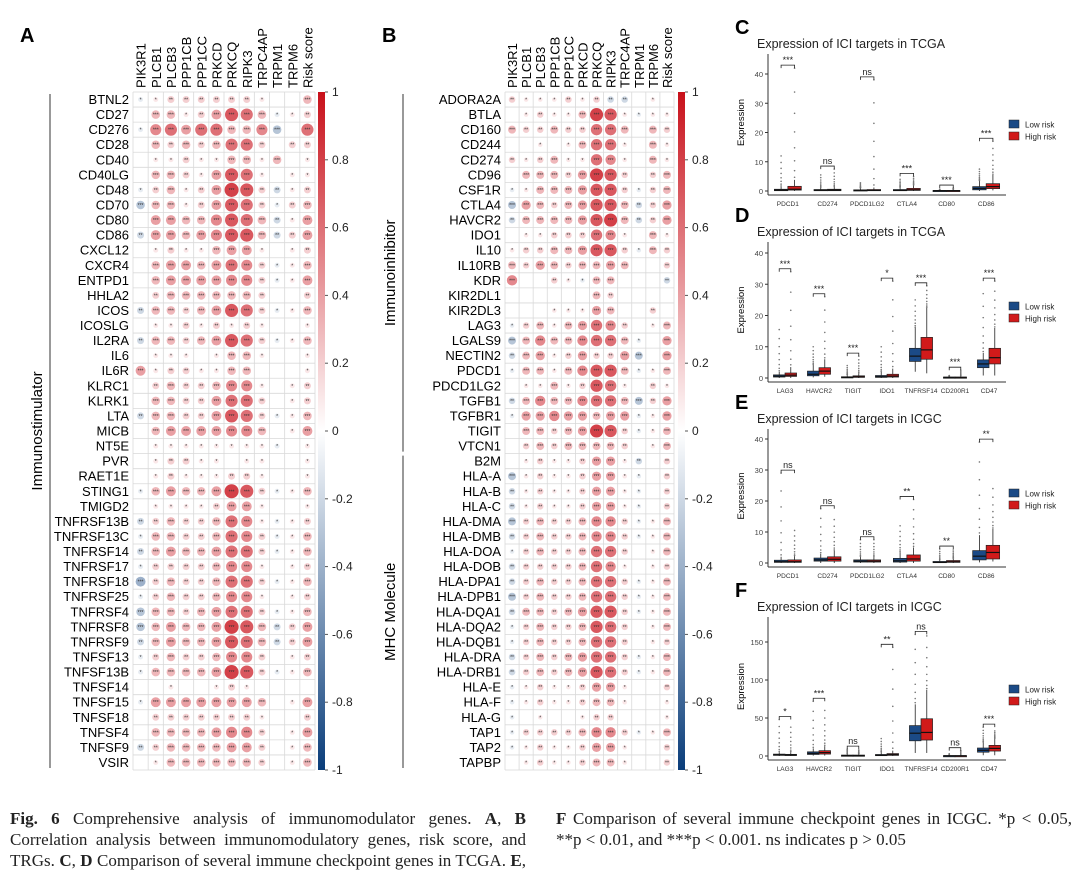  I want to click on row-label: TAP1, so click(485, 732).